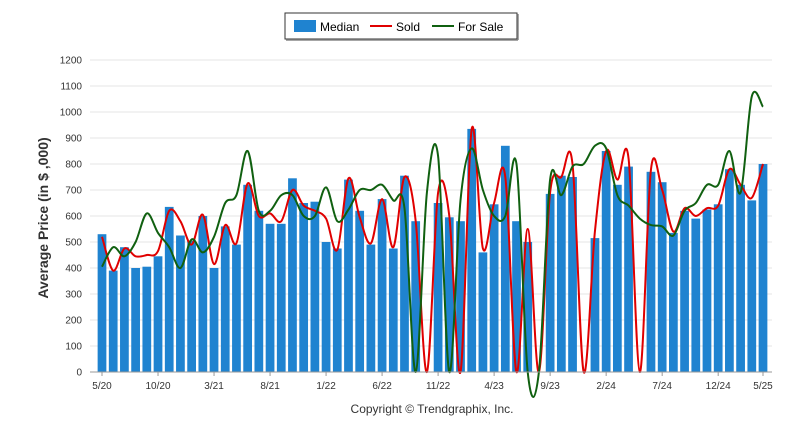 This screenshot has width=800, height=434. I want to click on x-tick-label: 7/24, so click(662, 386).